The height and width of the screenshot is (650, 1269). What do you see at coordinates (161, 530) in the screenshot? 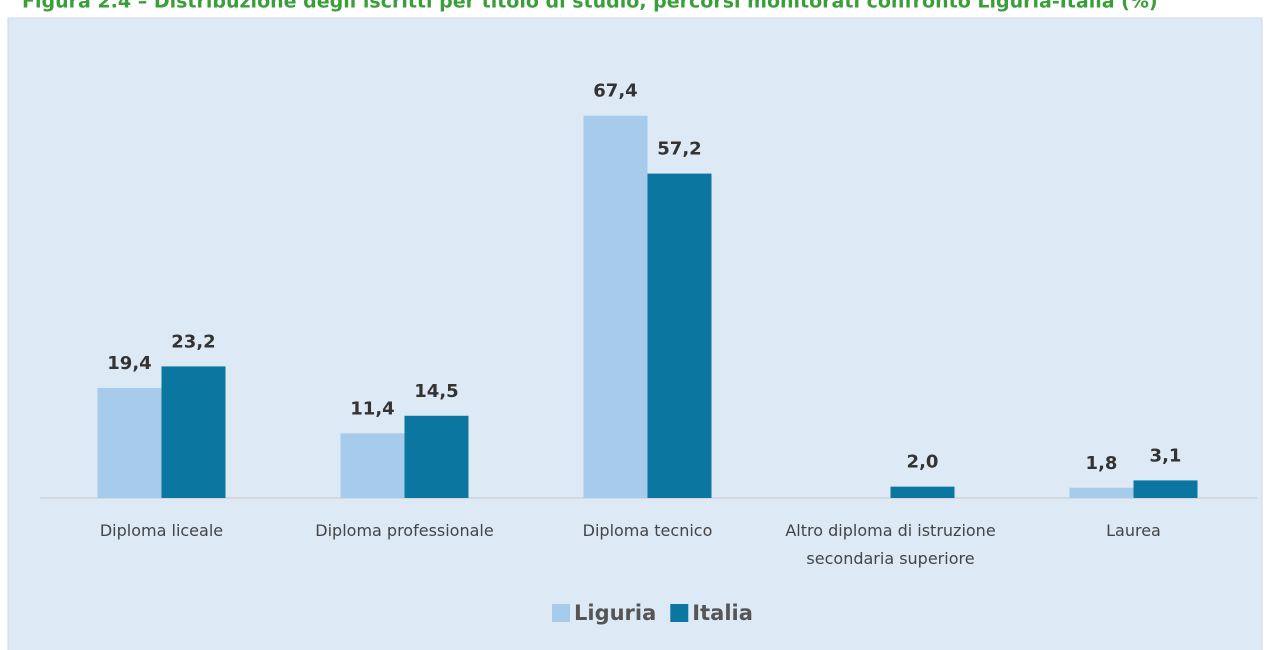
I see `x-tick-label: Diploma liceale` at bounding box center [161, 530].